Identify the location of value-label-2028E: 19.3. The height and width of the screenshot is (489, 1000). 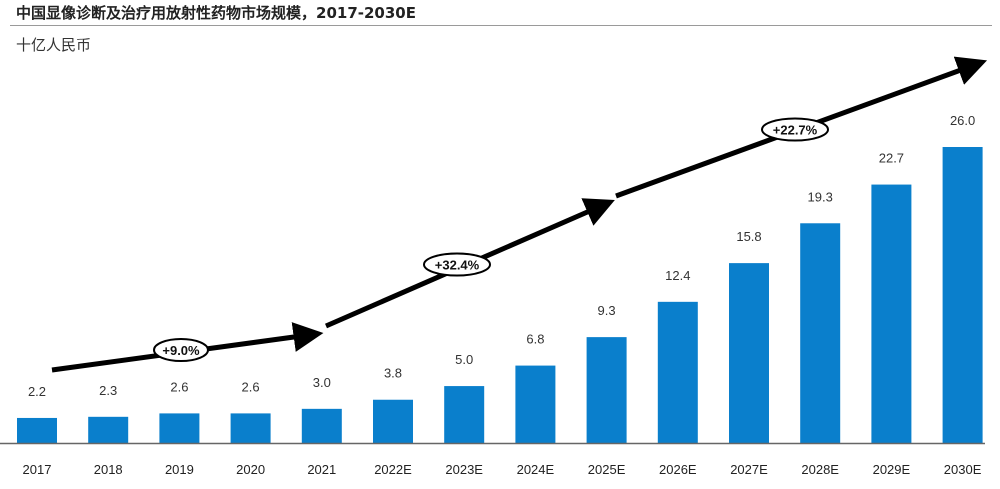
(820, 196).